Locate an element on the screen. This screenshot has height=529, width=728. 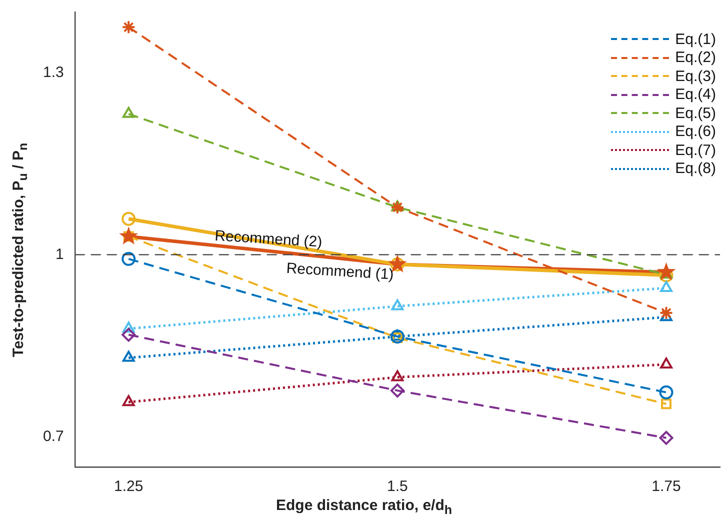
legend-label: Eq.(7) is located at coordinates (695, 150).